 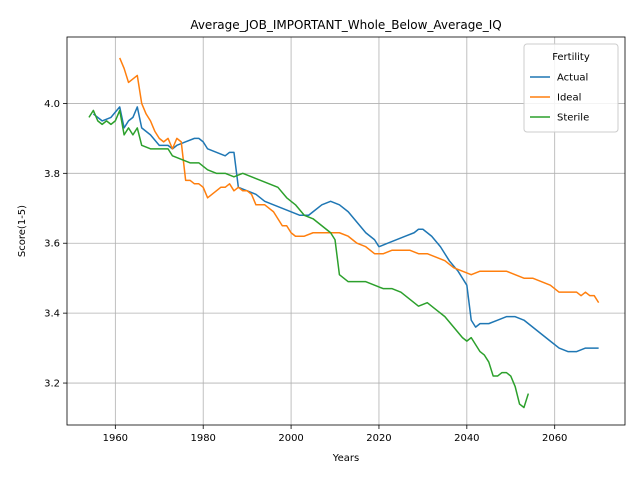 What do you see at coordinates (573, 118) in the screenshot?
I see `legend-label-sterile: Sterile` at bounding box center [573, 118].